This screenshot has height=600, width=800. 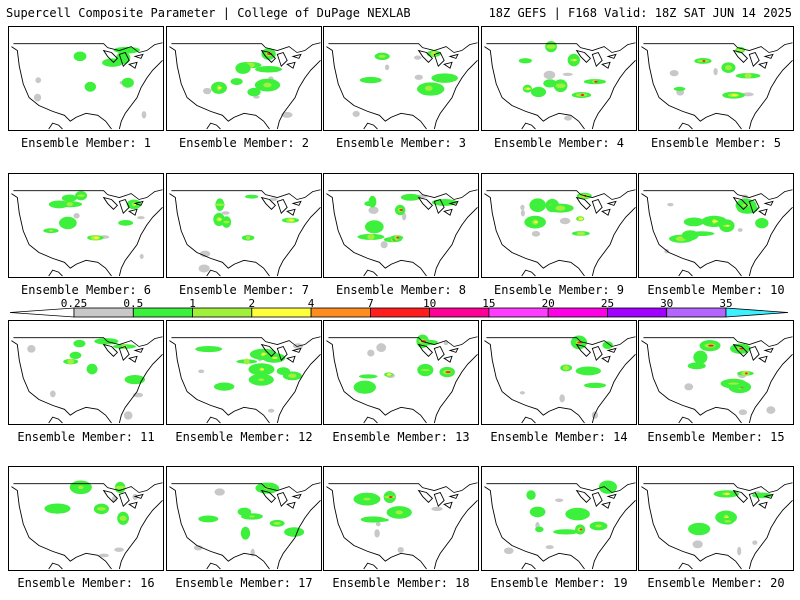 I want to click on ensemble-member-label: Ensemble Member: 19, so click(x=559, y=583).